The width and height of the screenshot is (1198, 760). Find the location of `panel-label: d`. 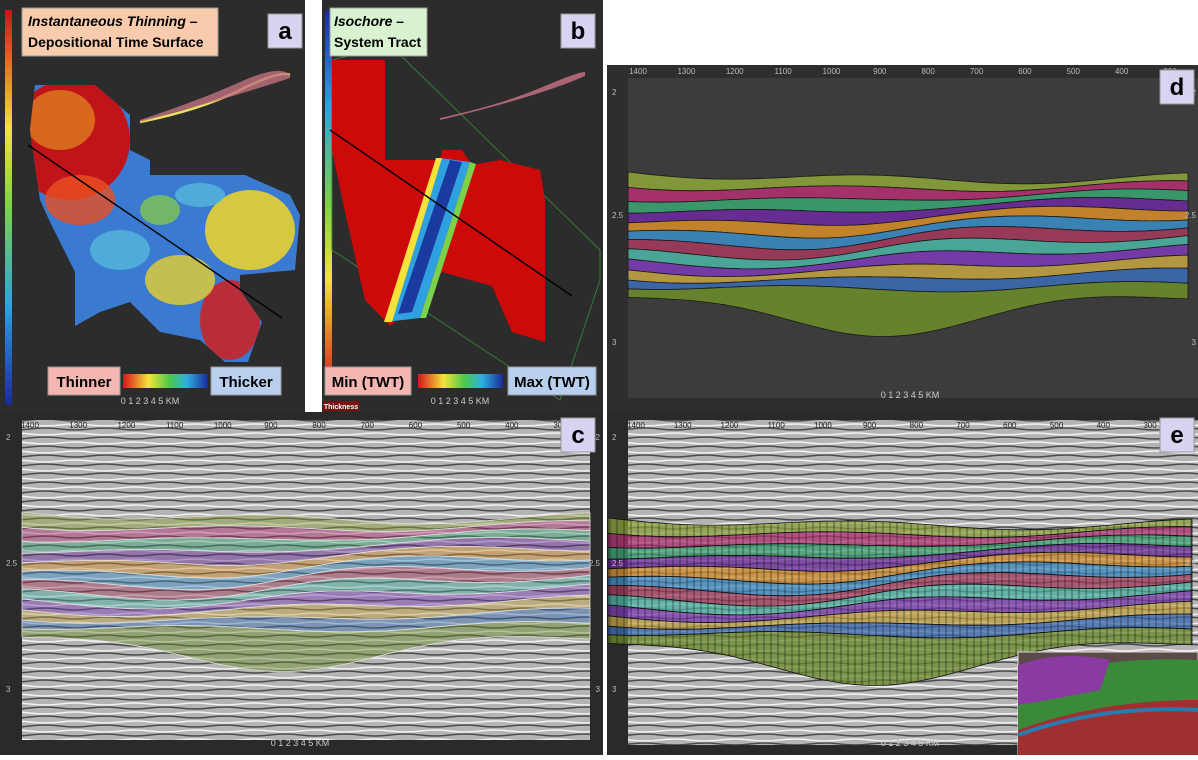

panel-label: d is located at coordinates (1177, 87).